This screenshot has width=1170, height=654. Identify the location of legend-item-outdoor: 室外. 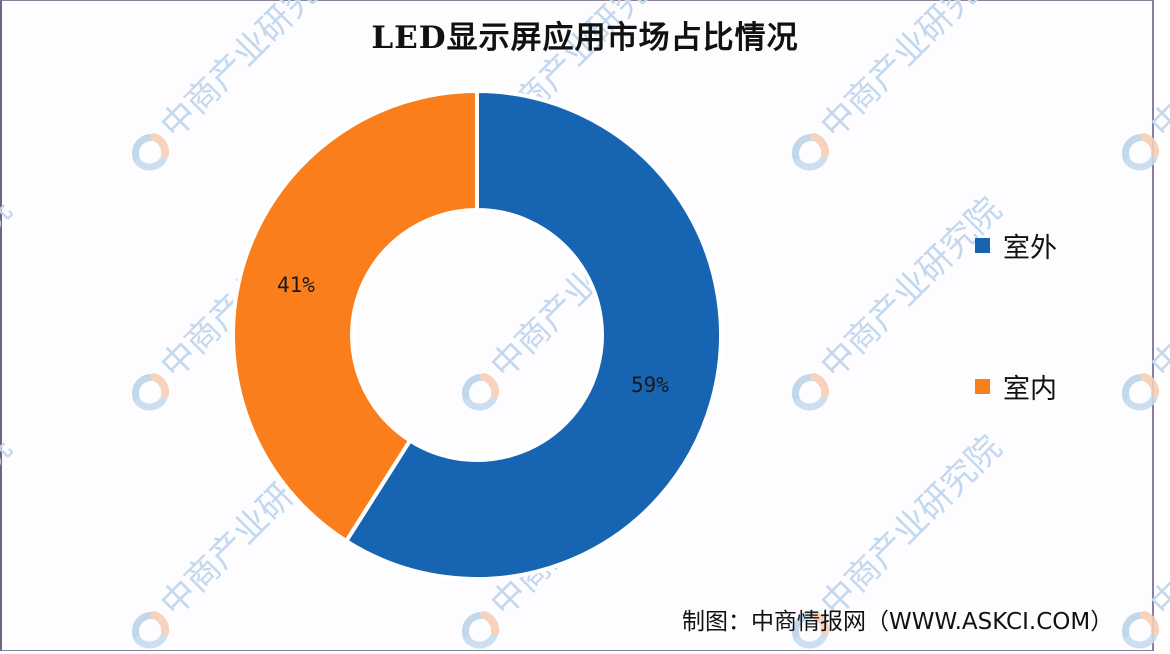
(1016, 245).